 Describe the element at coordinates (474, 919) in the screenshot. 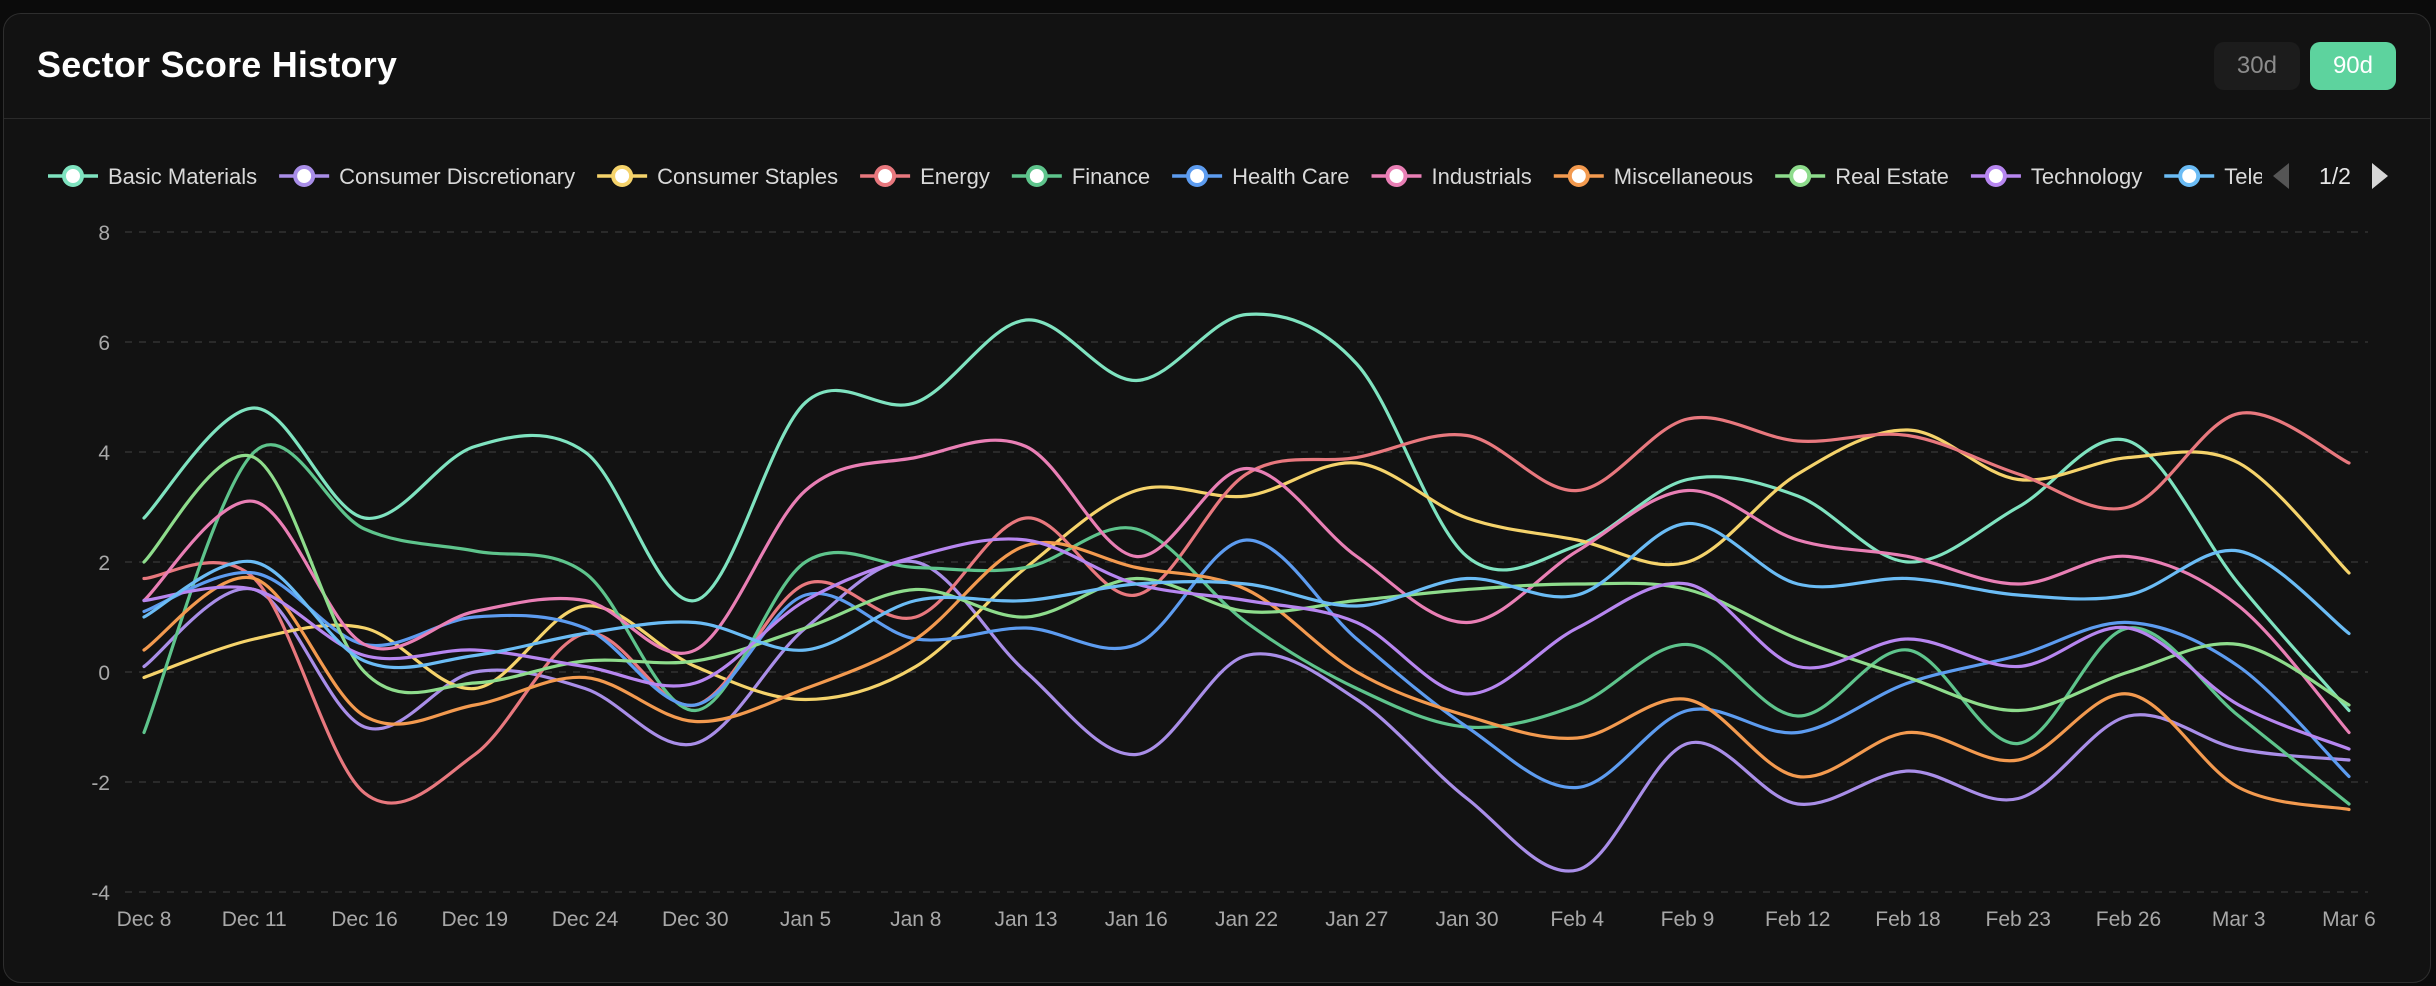

I see `x-tick-label: Dec 19` at that location.